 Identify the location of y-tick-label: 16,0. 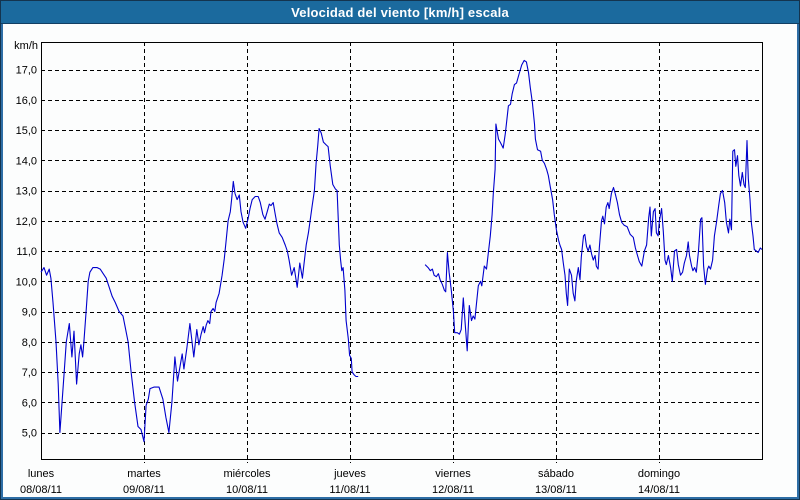
(26, 101).